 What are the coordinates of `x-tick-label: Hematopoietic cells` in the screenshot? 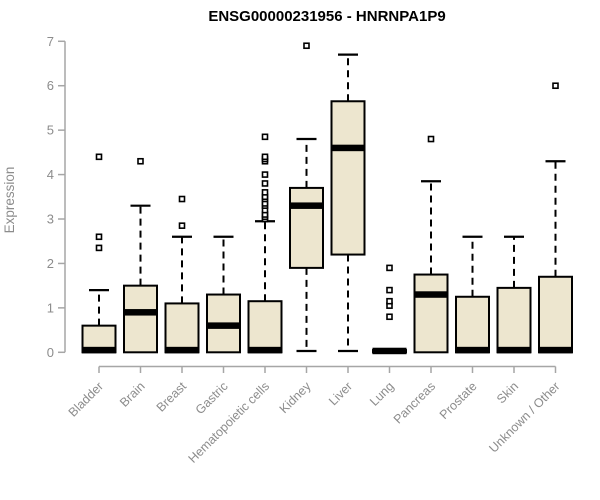 It's located at (229, 422).